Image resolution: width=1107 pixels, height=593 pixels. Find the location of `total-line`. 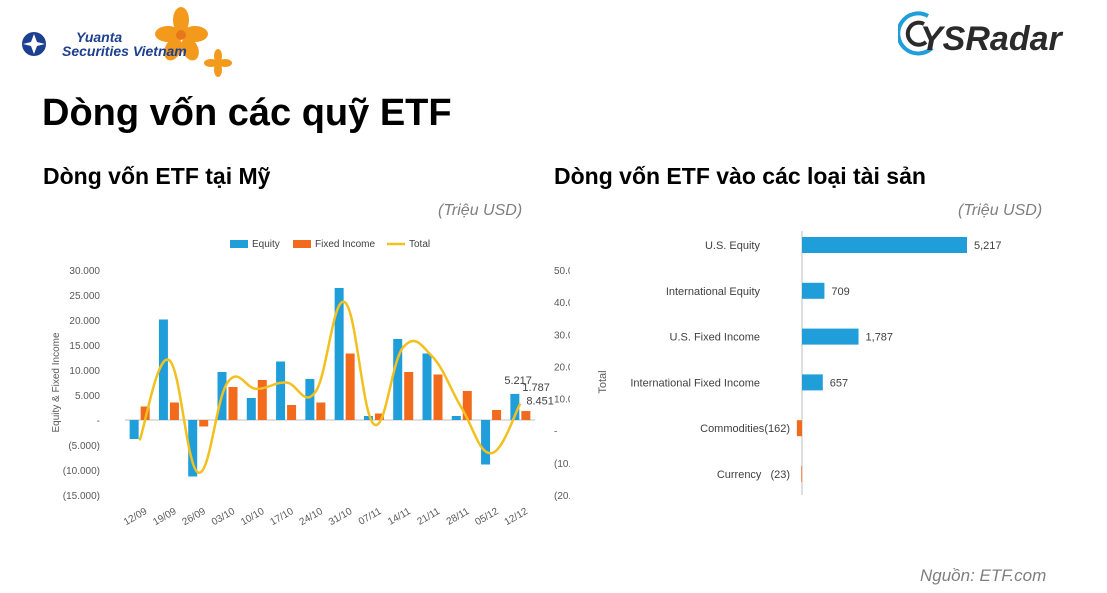

total-line is located at coordinates (330, 387).